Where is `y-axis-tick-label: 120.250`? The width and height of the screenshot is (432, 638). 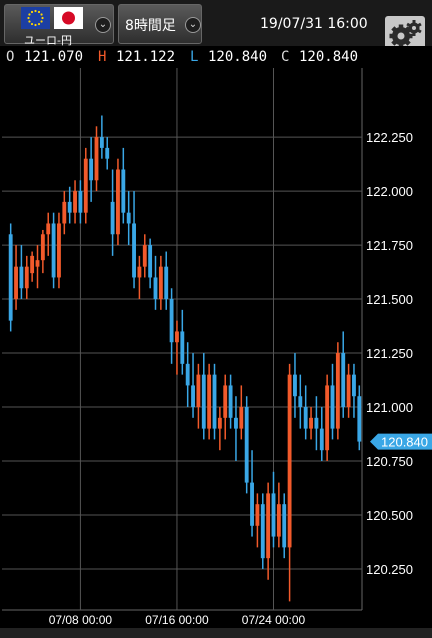
y-axis-tick-label: 120.250 is located at coordinates (389, 569).